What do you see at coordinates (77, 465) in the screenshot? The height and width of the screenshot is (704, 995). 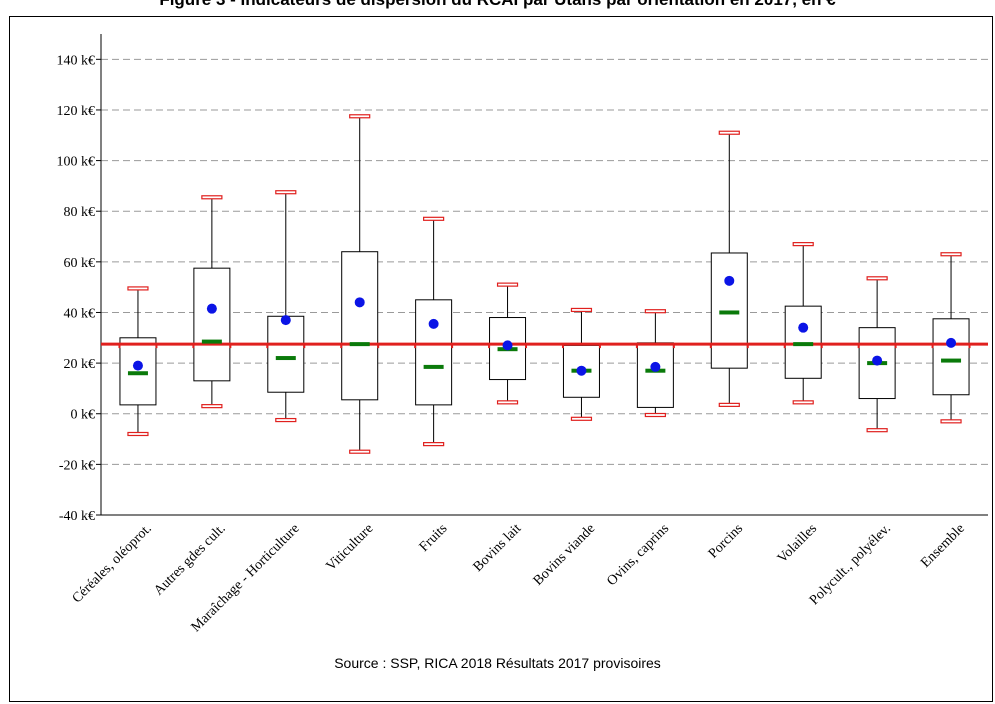 I see `y-tick-label: -20 k€` at bounding box center [77, 465].